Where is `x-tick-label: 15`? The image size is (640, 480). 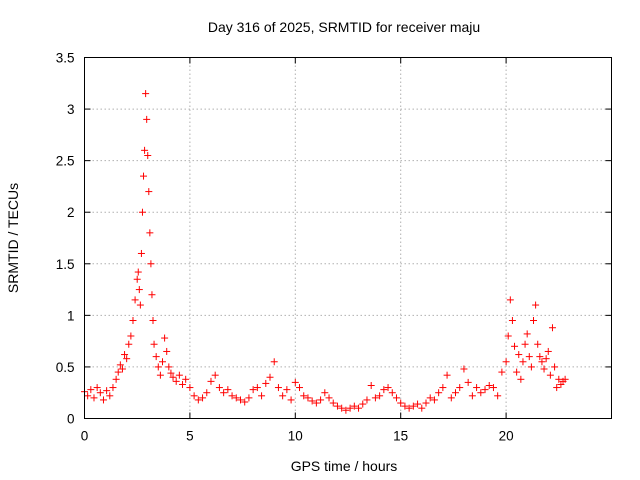
x-tick-label: 15 is located at coordinates (400, 436).